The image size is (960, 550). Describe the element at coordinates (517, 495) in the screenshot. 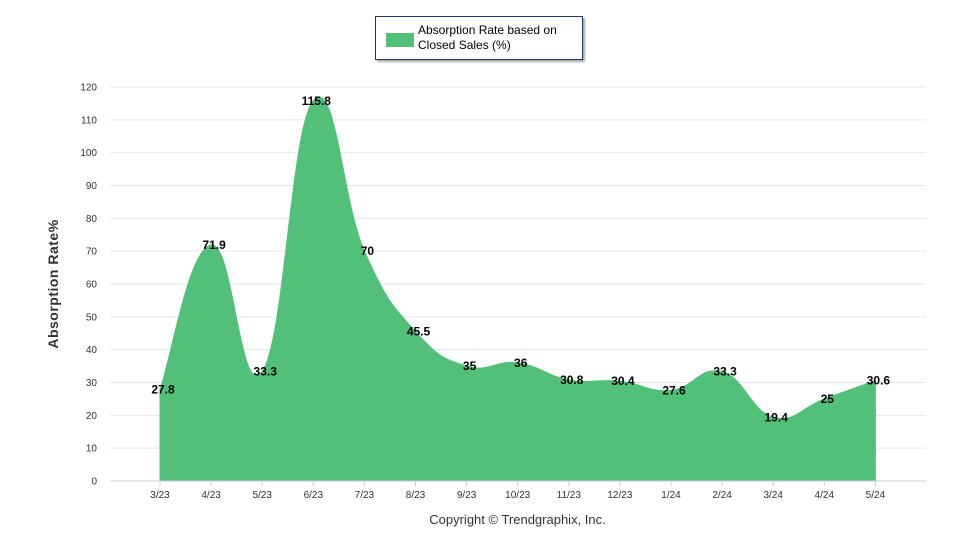

I see `x-tick-label: 10/23` at that location.